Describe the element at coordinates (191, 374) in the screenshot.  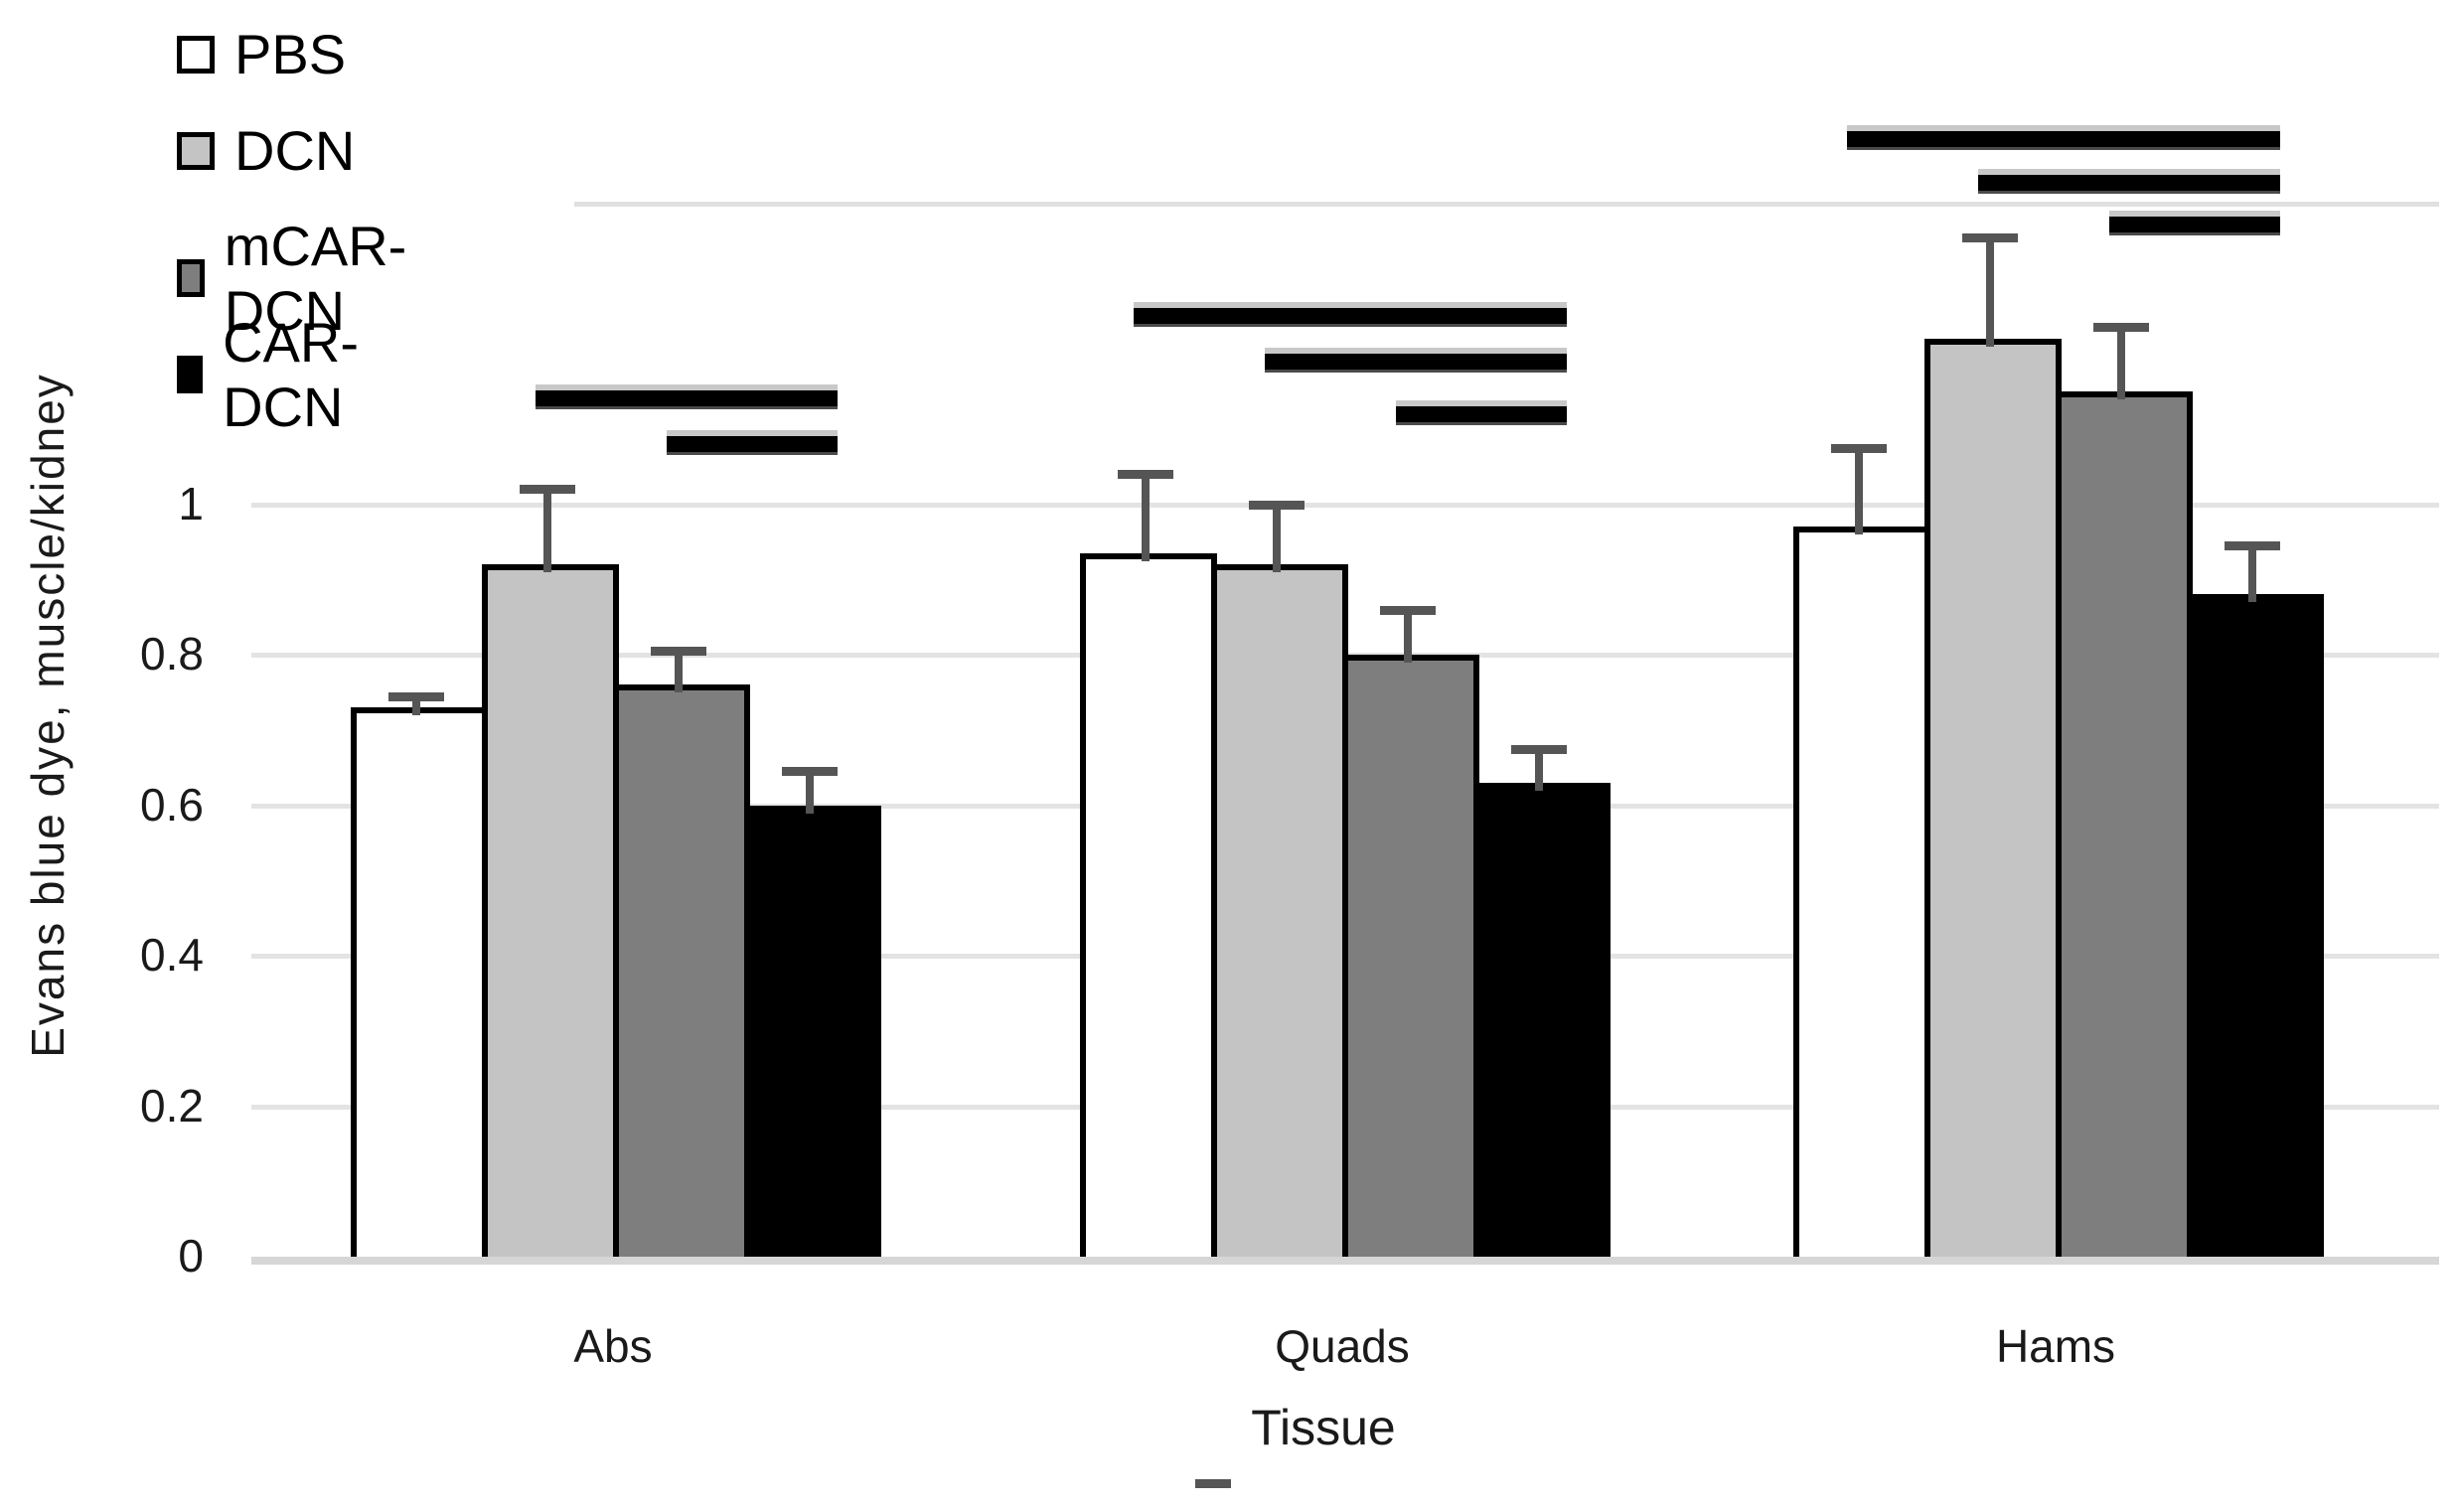
I see `legend-swatch-car-dcn` at that location.